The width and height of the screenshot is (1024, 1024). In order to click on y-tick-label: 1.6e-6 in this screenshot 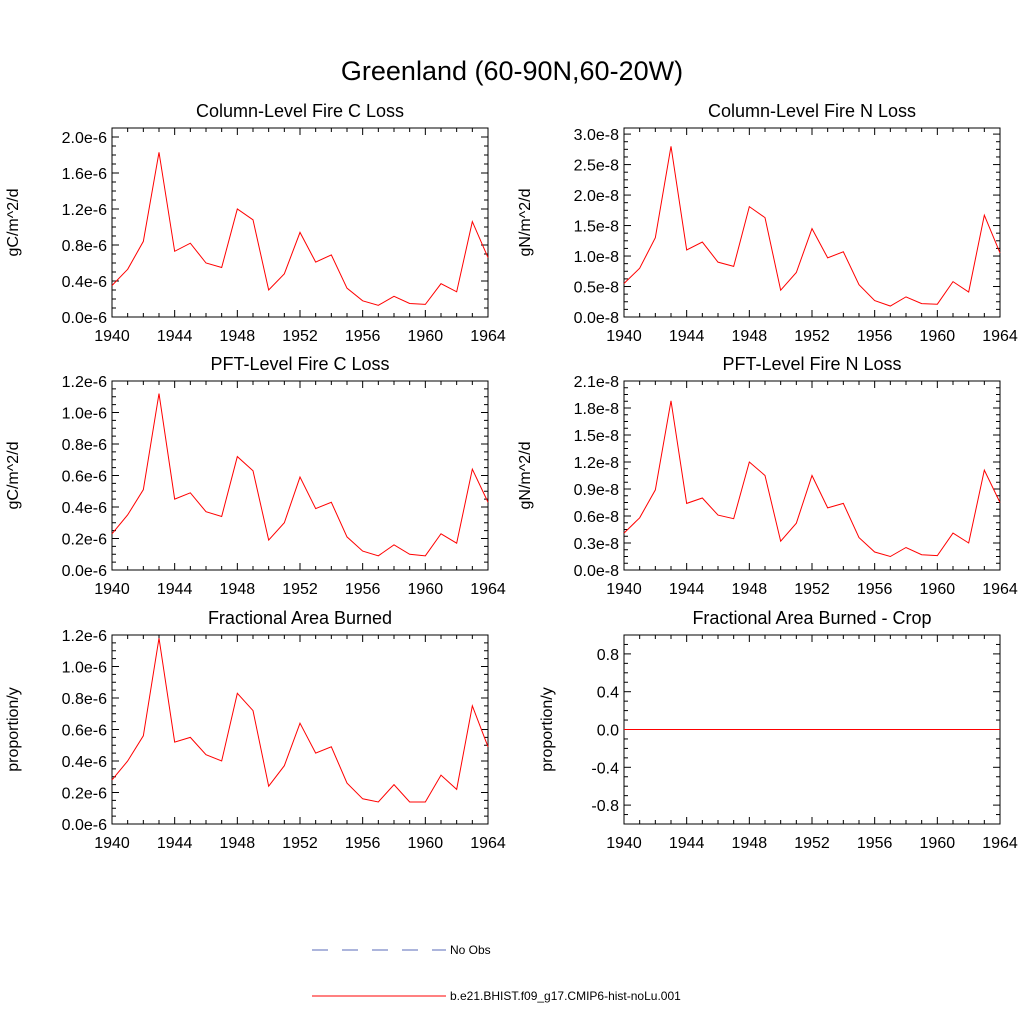, I will do `click(84, 174)`.